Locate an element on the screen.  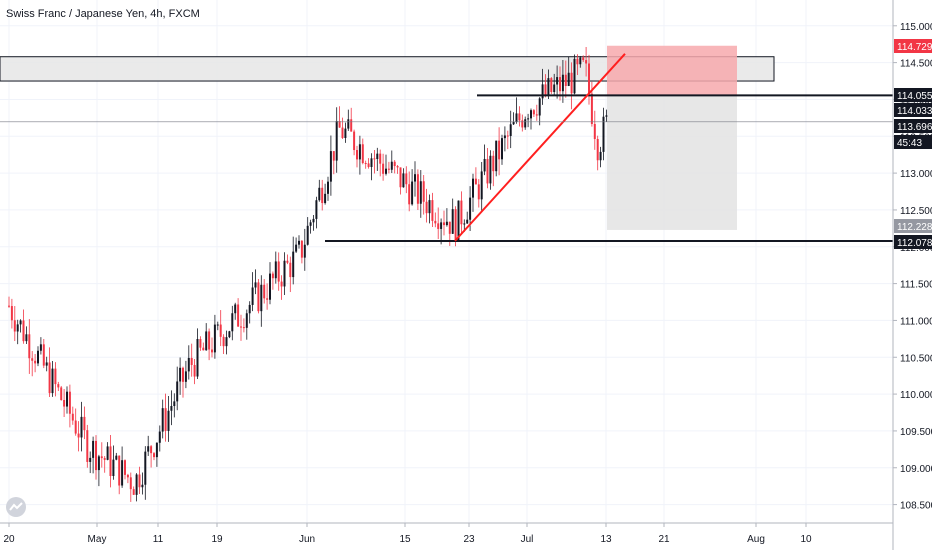
y-tick-label: 110.000 is located at coordinates (916, 395).